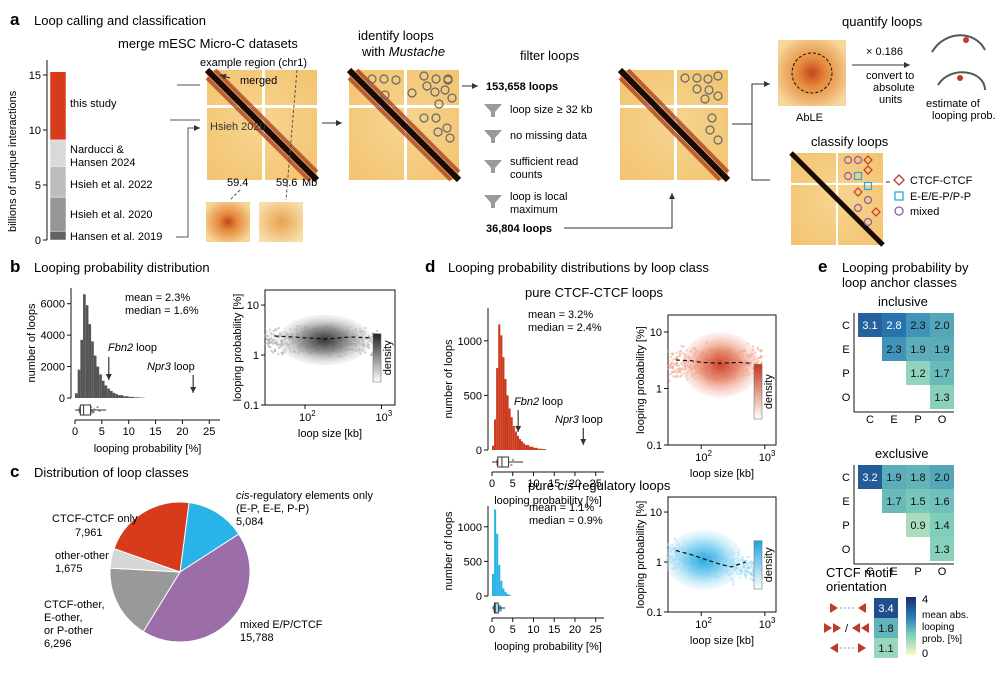 The height and width of the screenshot is (677, 1000). I want to click on panel-c-letter: c, so click(14, 471).